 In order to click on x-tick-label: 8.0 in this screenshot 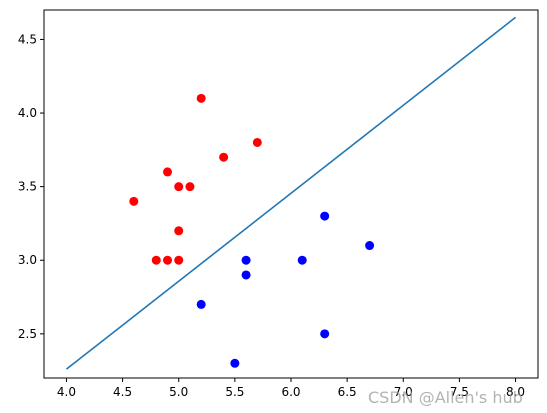, I will do `click(515, 392)`.